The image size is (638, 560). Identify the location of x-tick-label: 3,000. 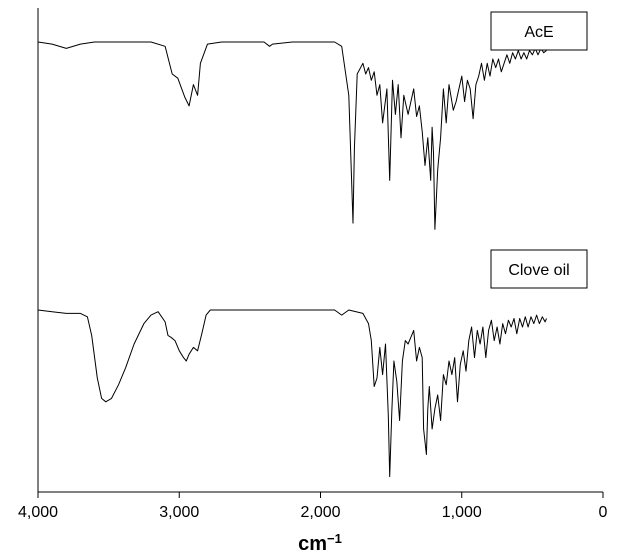
(179, 512).